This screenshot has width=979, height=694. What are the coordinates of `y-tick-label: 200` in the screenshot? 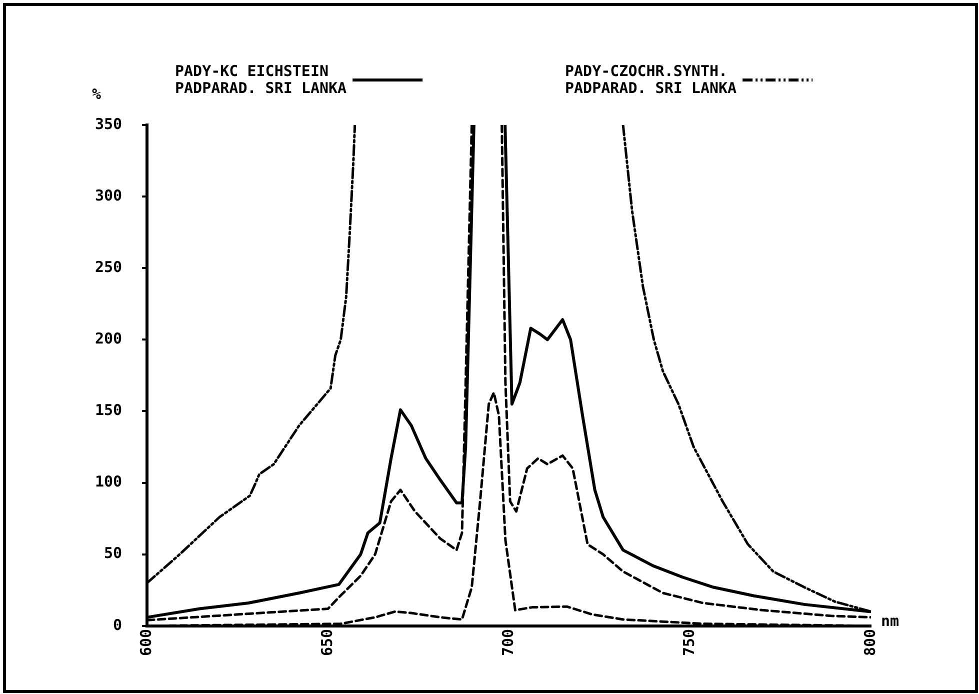 It's located at (108, 339).